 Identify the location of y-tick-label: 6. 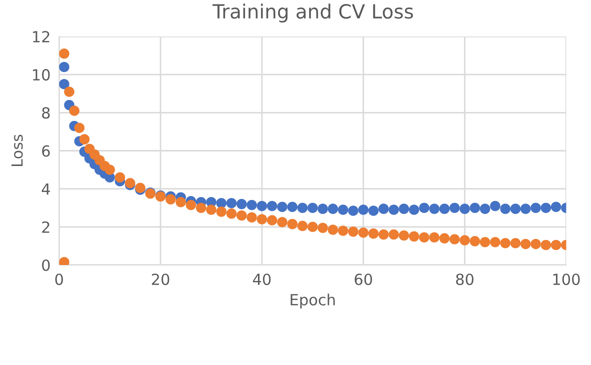
(46, 151).